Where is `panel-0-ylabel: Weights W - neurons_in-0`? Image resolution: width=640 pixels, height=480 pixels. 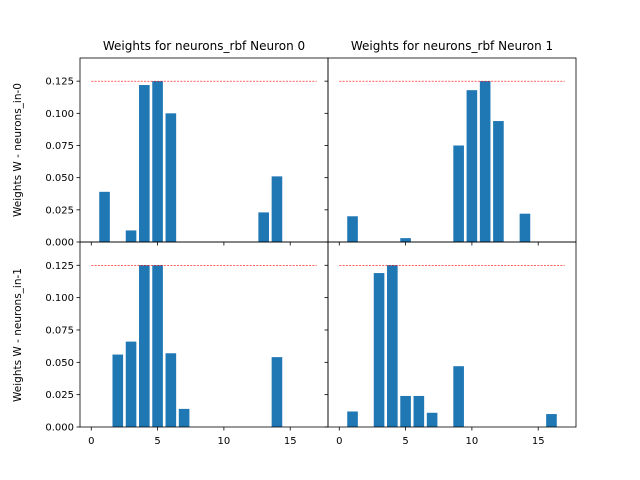
panel-0-ylabel: Weights W - neurons_in-0 is located at coordinates (18, 150).